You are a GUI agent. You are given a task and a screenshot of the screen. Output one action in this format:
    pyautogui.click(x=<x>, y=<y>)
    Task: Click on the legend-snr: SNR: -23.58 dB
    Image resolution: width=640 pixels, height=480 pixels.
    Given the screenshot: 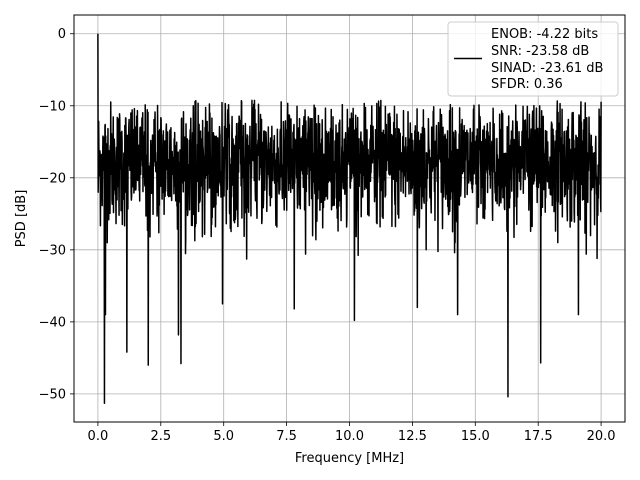 What is the action you would take?
    pyautogui.click(x=540, y=51)
    